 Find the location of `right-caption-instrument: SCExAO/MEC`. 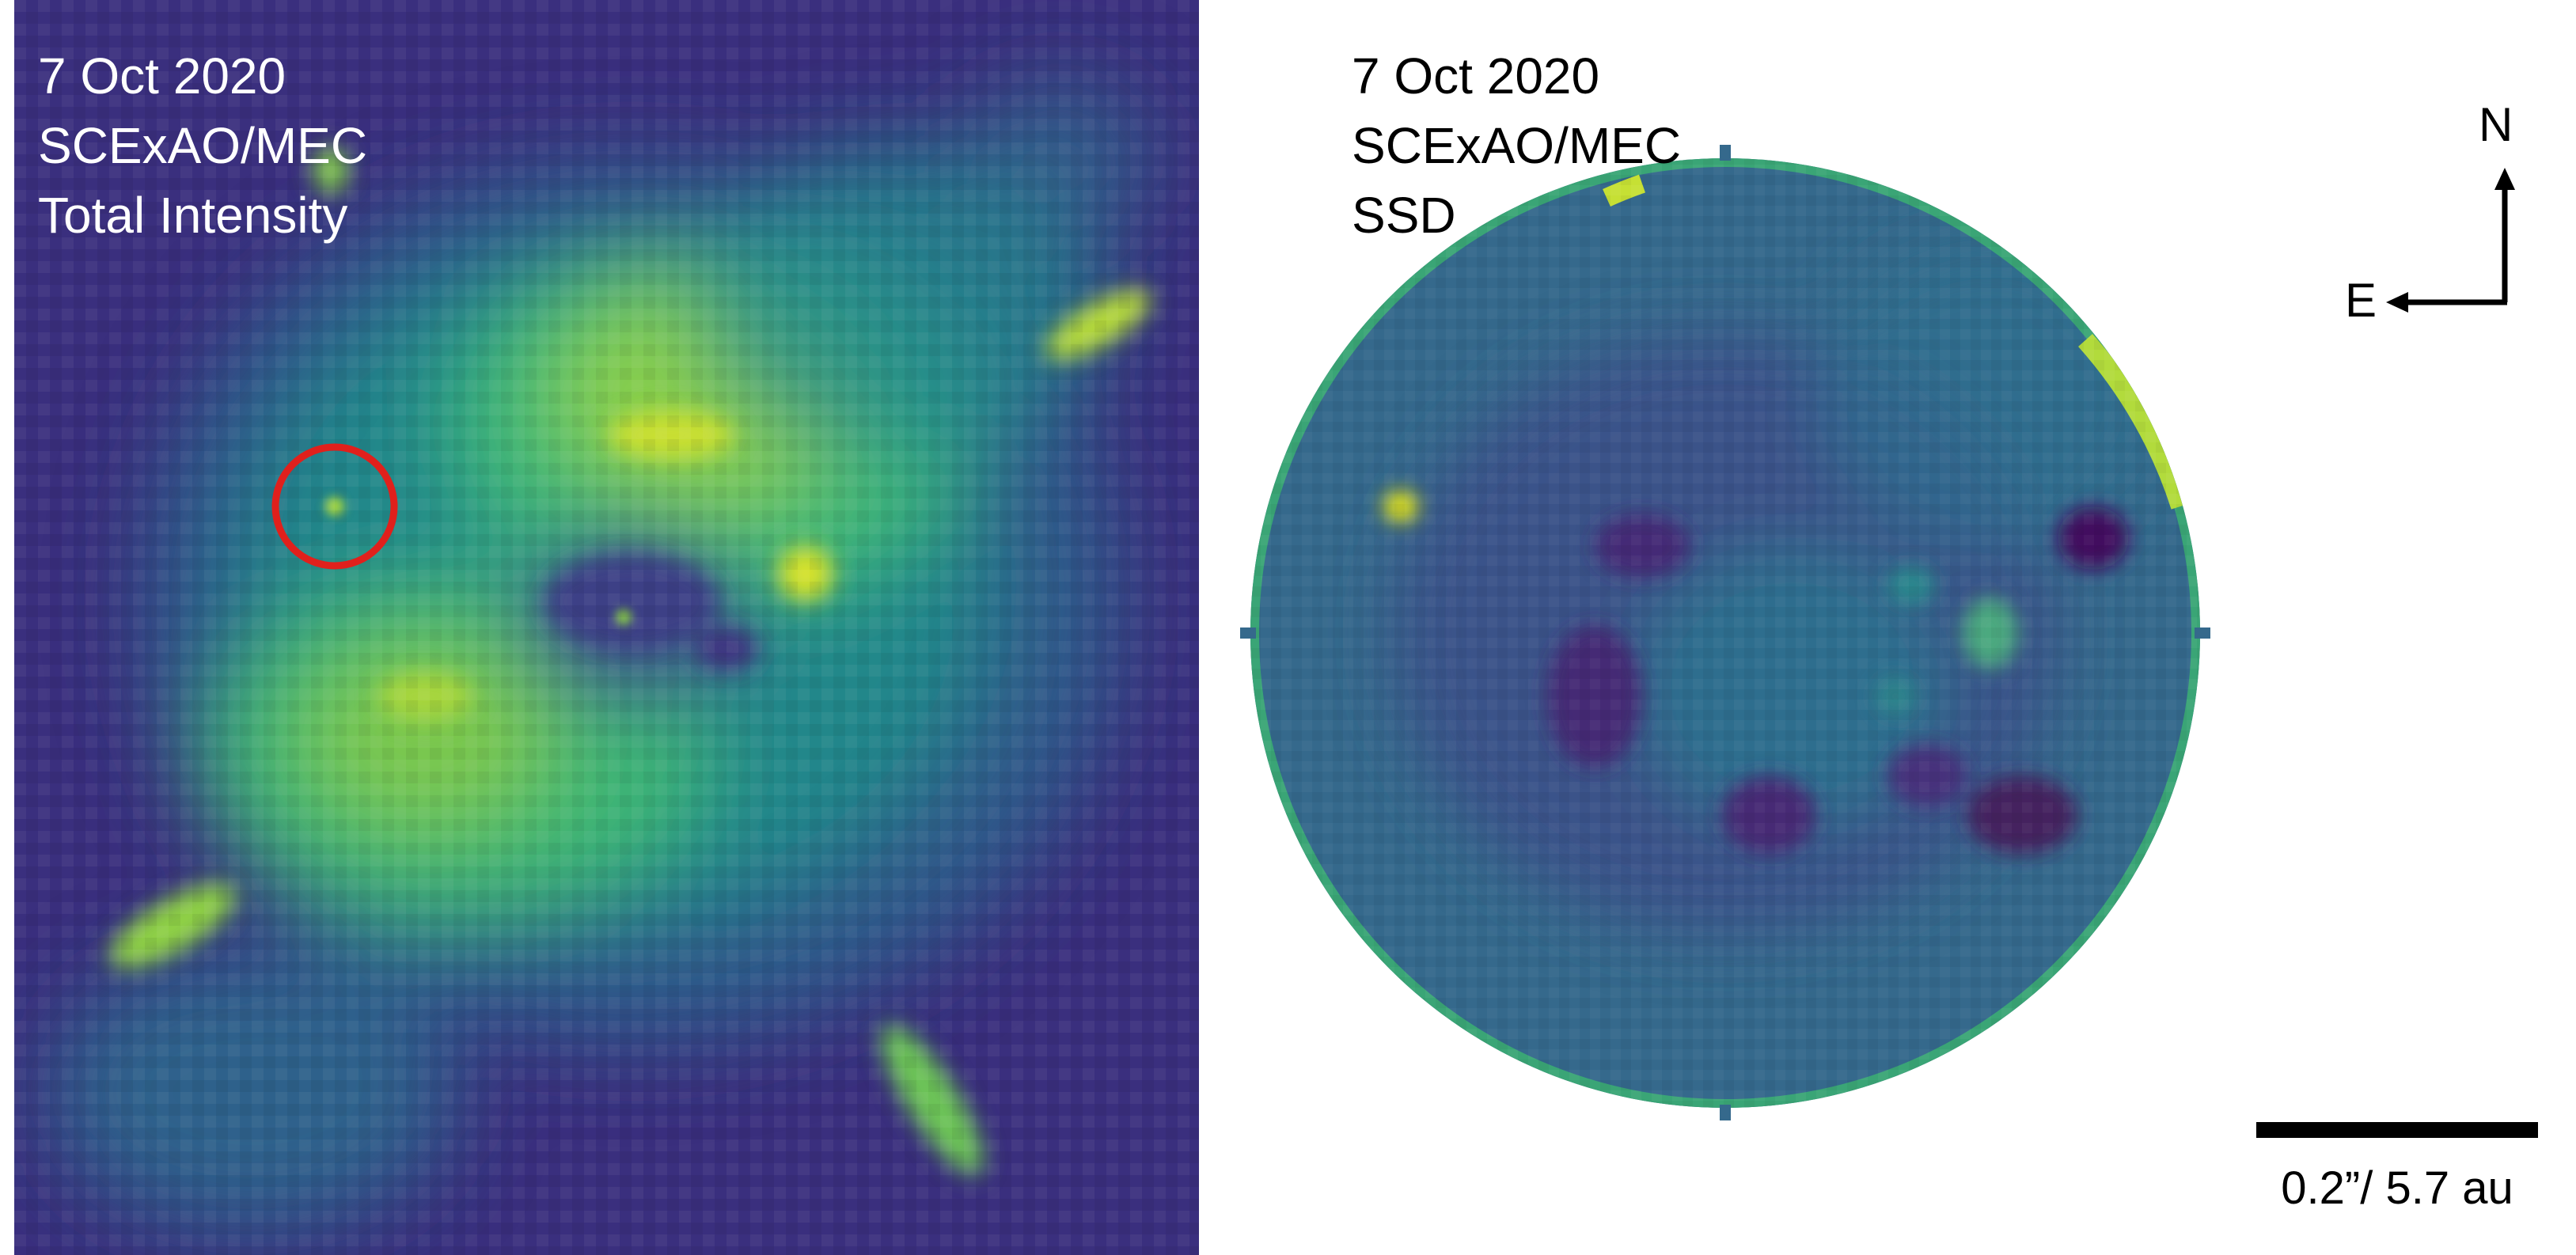

right-caption-instrument: SCExAO/MEC is located at coordinates (1517, 145).